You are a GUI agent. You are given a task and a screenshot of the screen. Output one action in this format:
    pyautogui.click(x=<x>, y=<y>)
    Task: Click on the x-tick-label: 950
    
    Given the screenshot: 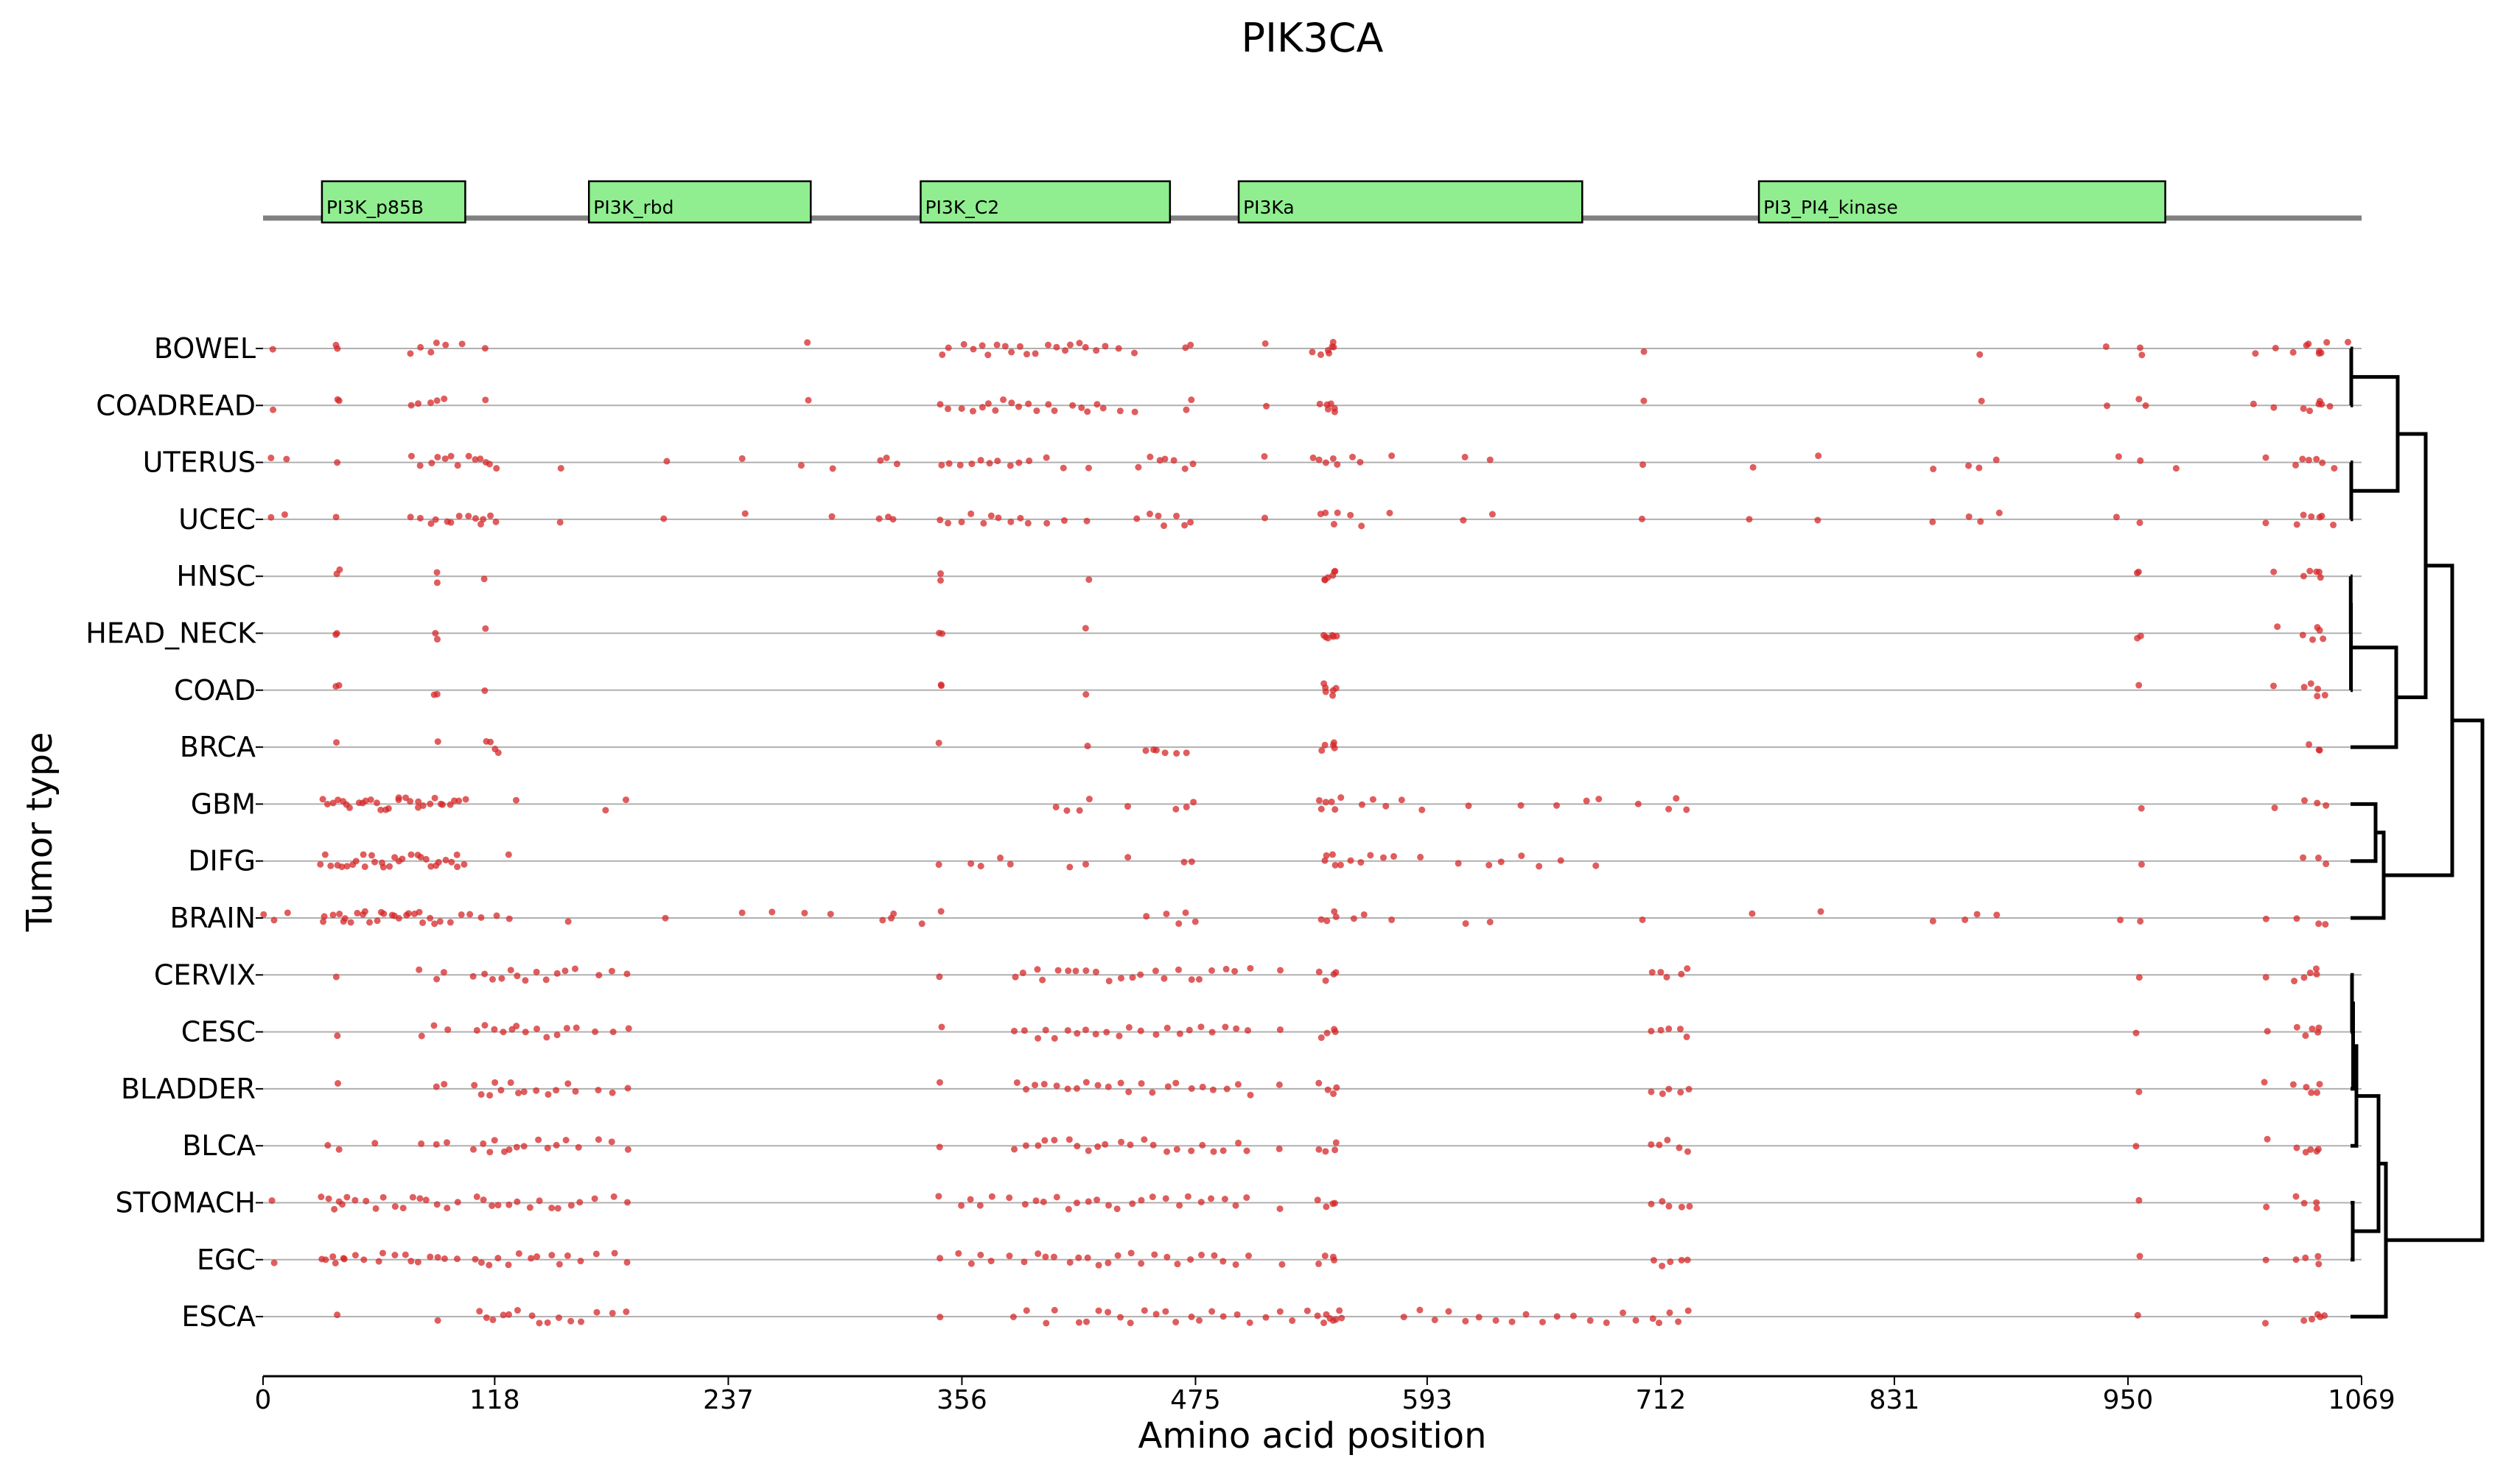 What is the action you would take?
    pyautogui.click(x=2128, y=1400)
    